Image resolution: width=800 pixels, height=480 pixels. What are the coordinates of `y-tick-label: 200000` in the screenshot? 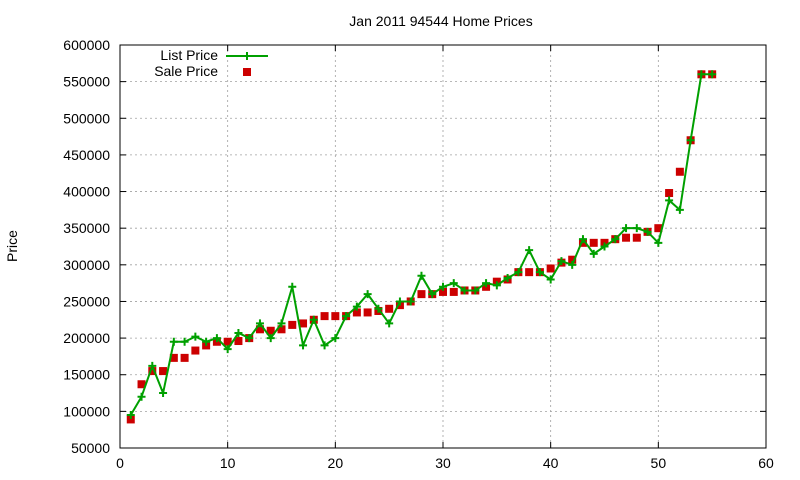 It's located at (86, 338).